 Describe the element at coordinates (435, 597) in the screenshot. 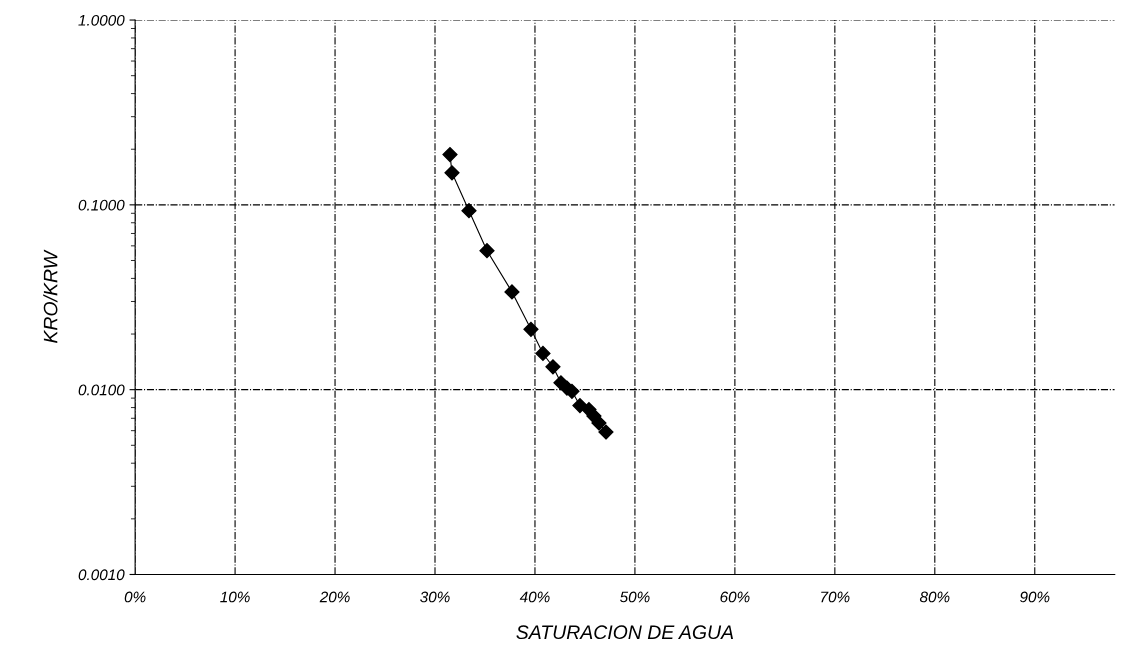

I see `x-tick-label: 30%` at that location.